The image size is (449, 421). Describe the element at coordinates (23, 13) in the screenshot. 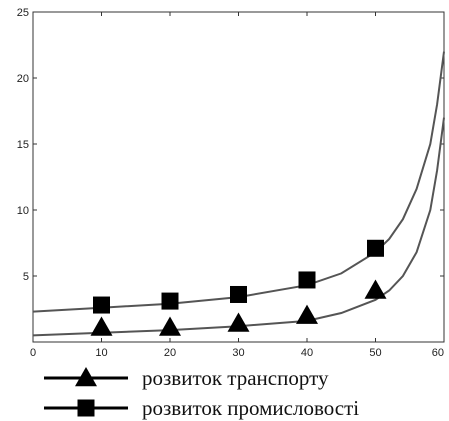

I see `y-tick-label: 25` at that location.